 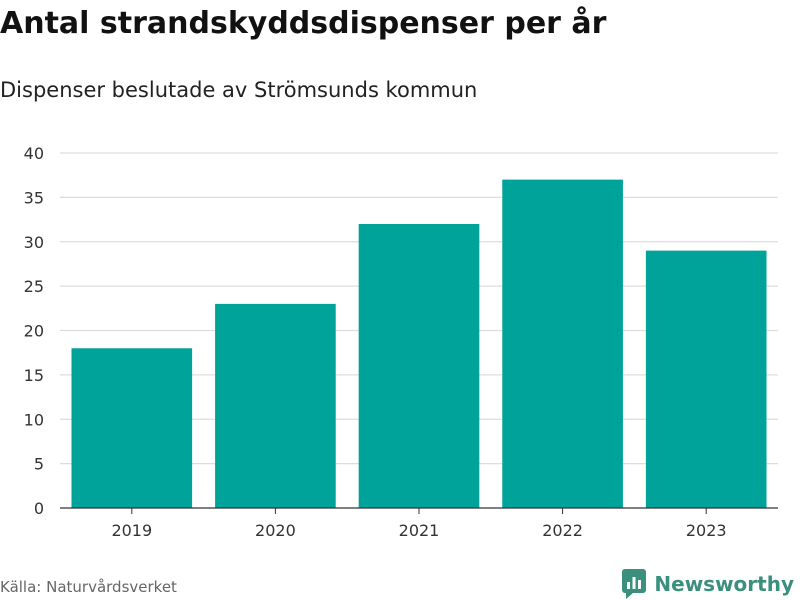 What do you see at coordinates (39, 508) in the screenshot?
I see `y-tick-label: 0` at bounding box center [39, 508].